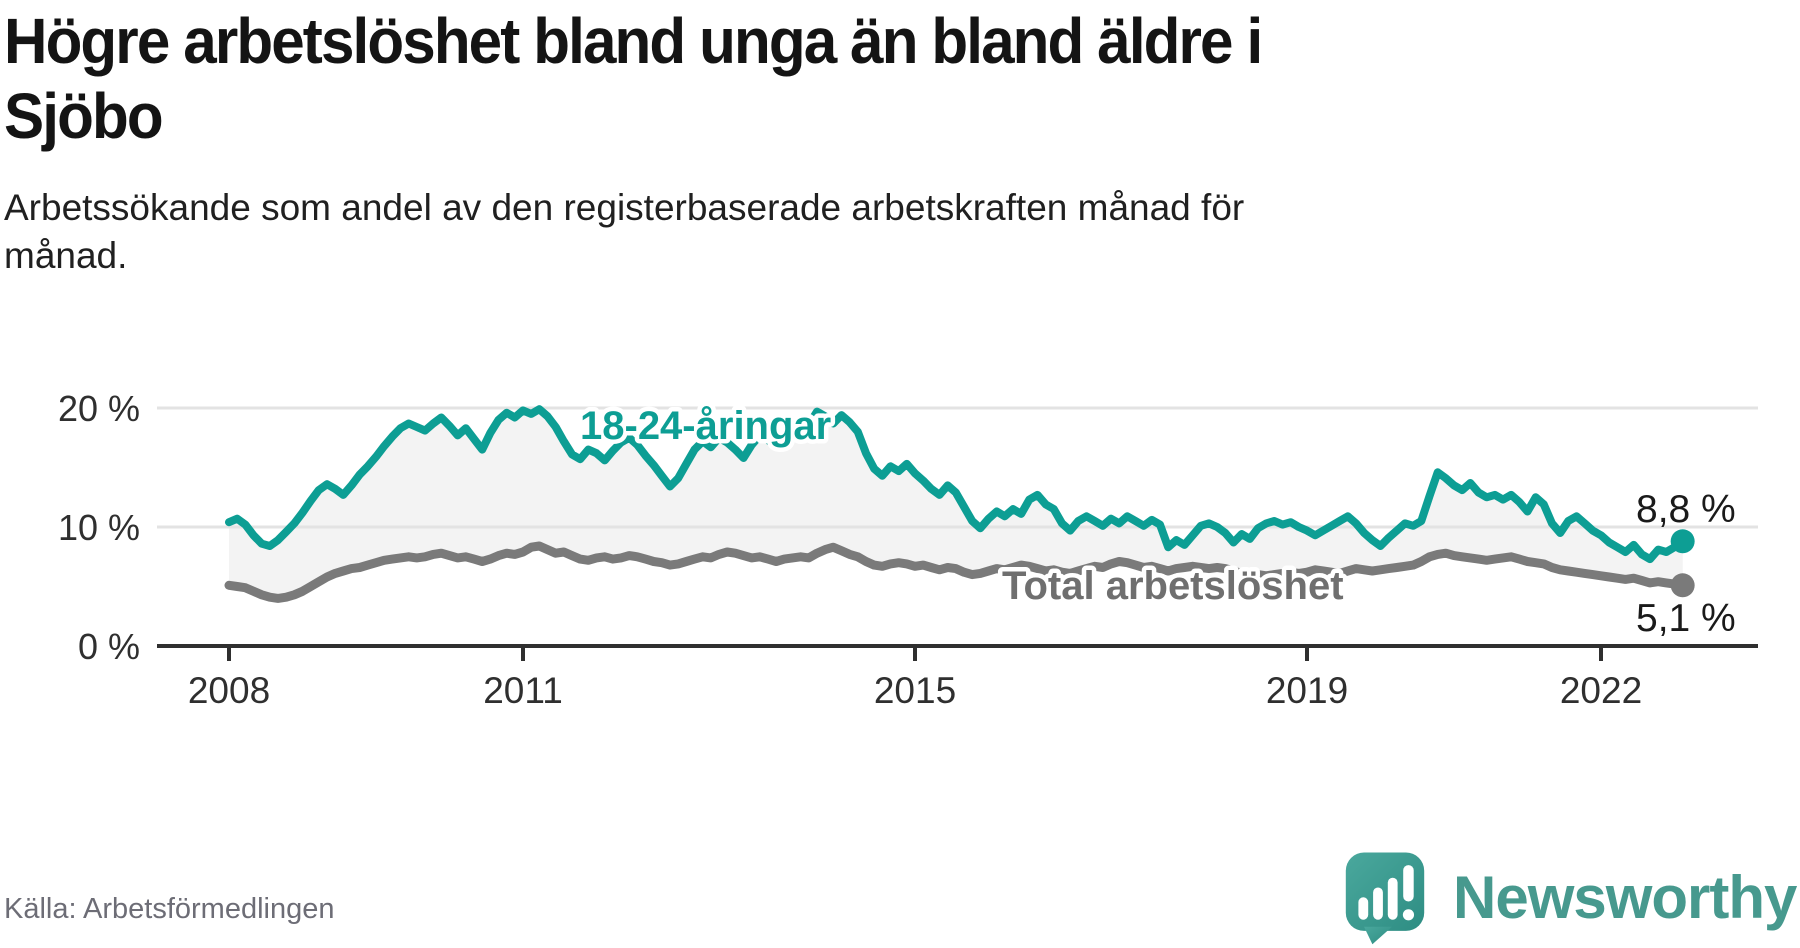 The height and width of the screenshot is (948, 1800). What do you see at coordinates (1686, 618) in the screenshot?
I see `end-value-total: 5,1 %` at bounding box center [1686, 618].